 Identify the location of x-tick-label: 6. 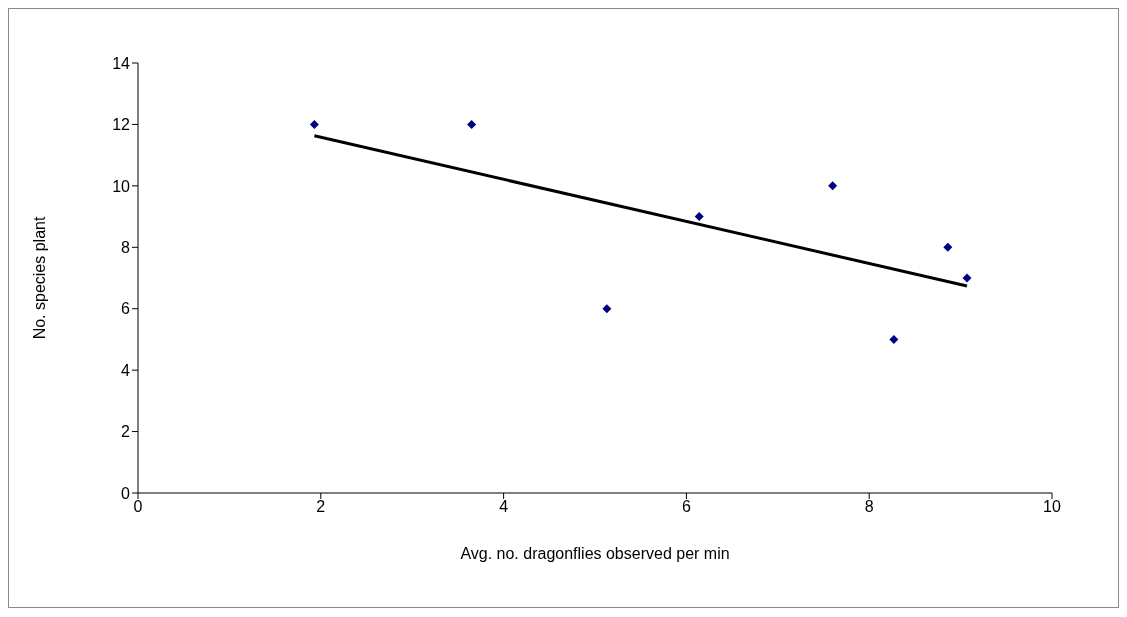
(686, 507).